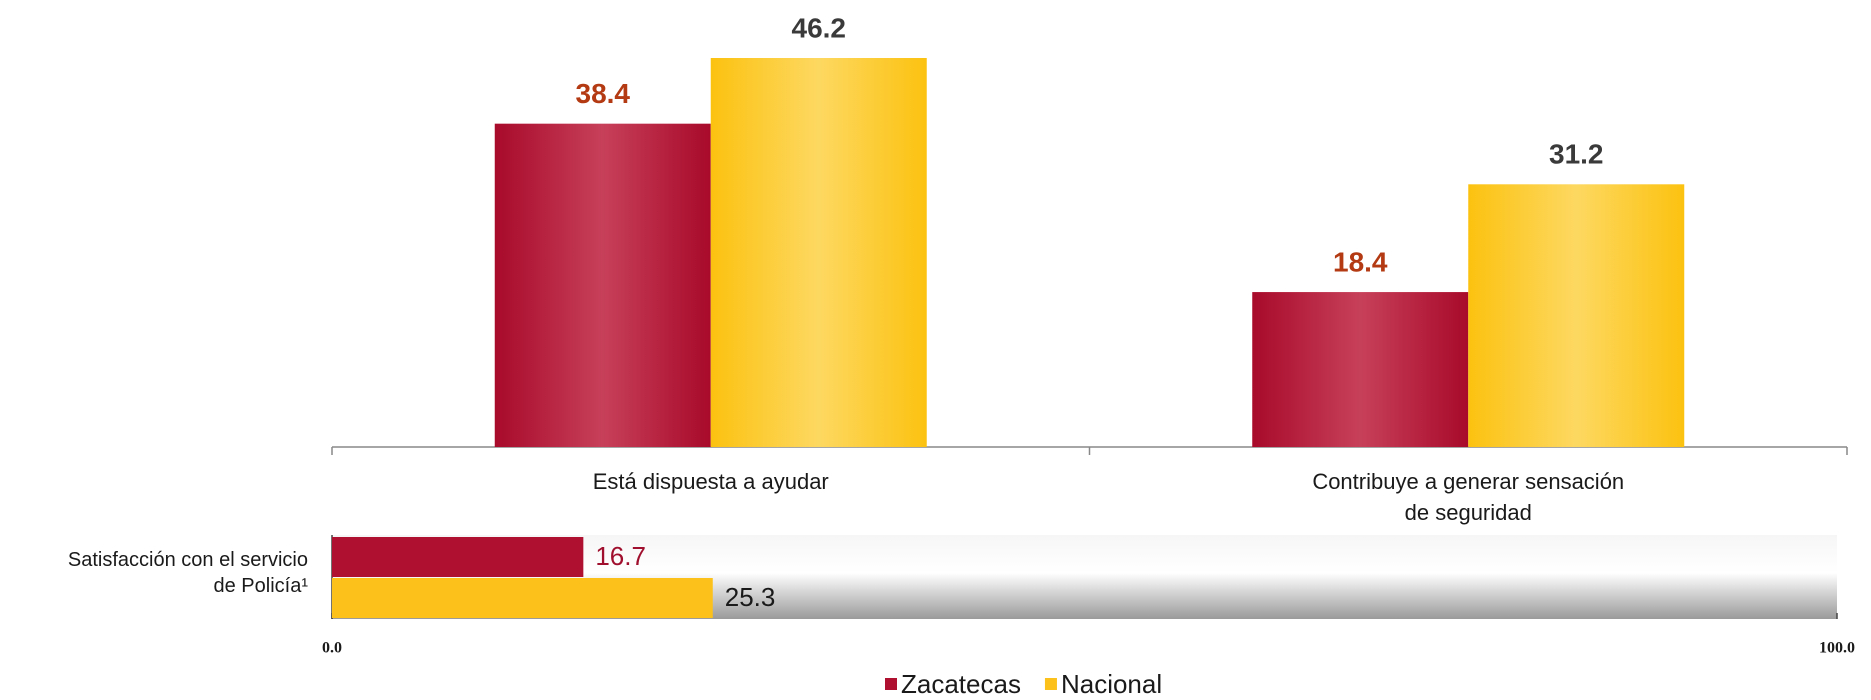  What do you see at coordinates (711, 481) in the screenshot?
I see `x-tick-label: Está dispuesta a ayudar` at bounding box center [711, 481].